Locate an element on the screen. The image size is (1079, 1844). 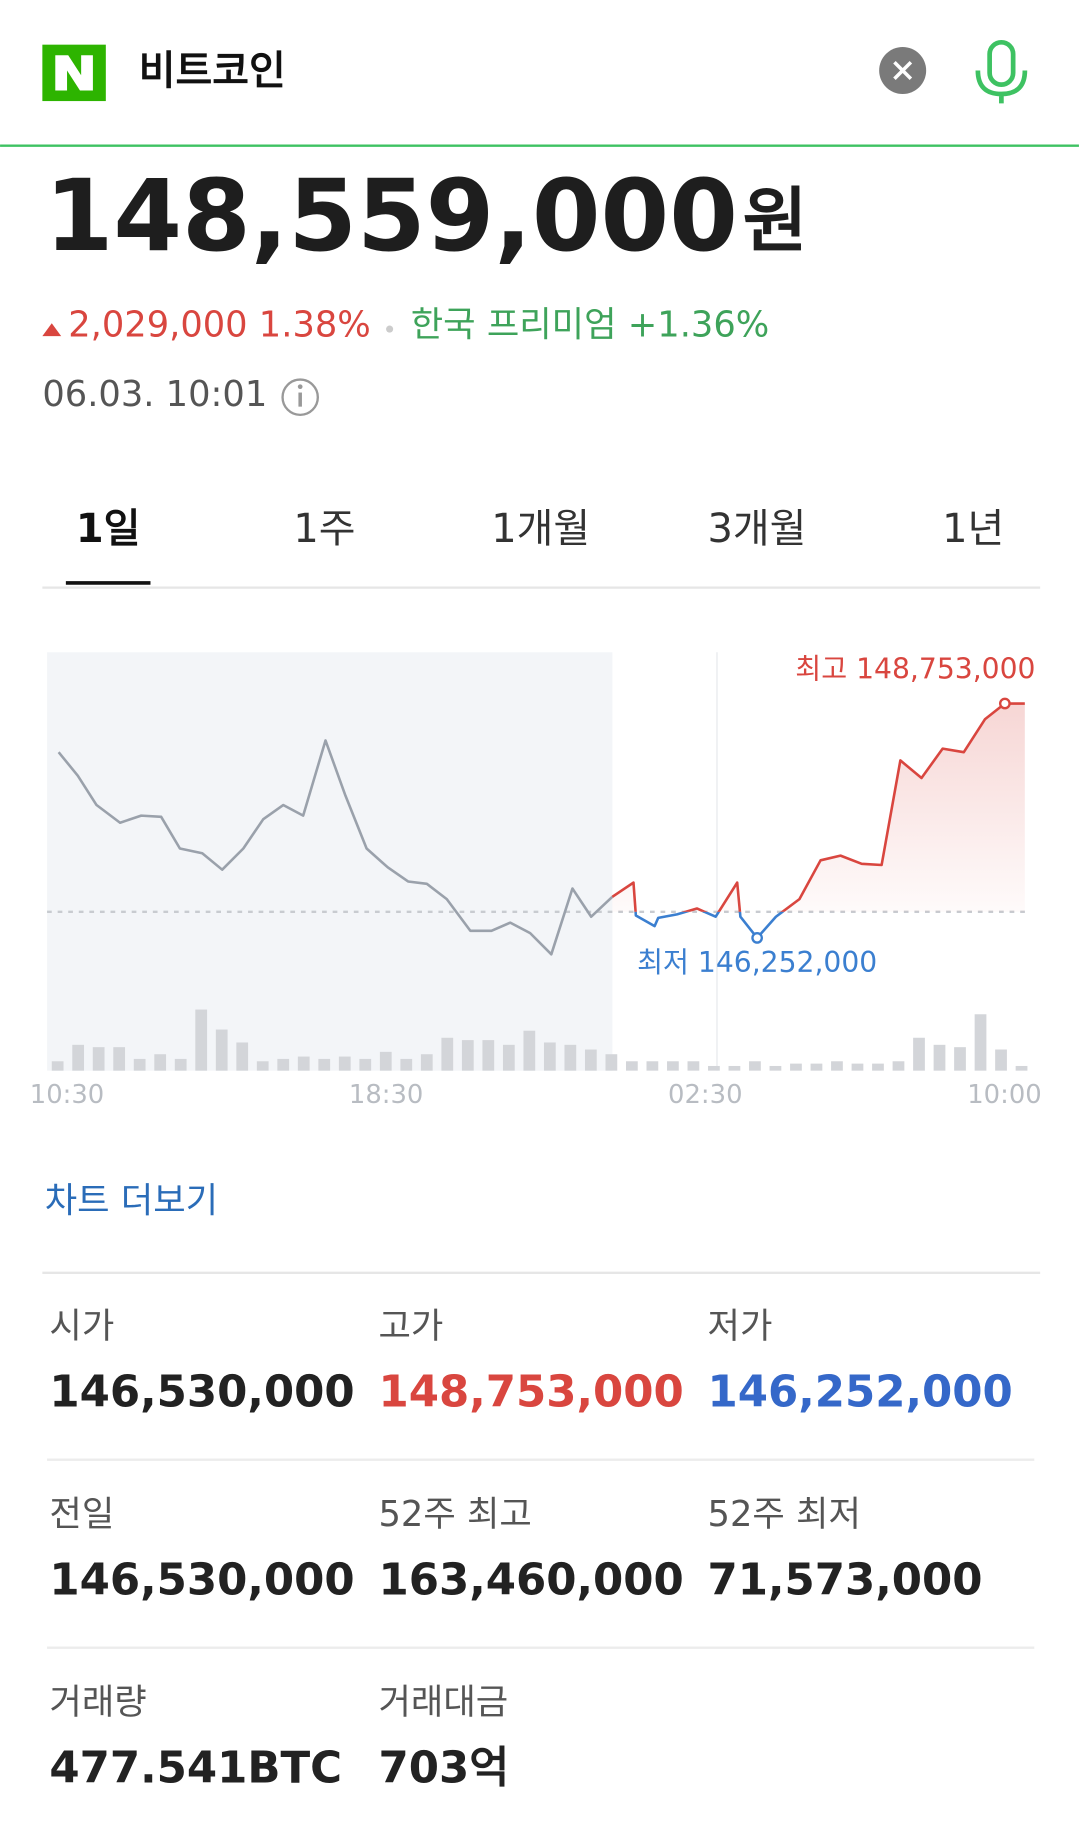
x-tick-label: 02:30 is located at coordinates (705, 1095).